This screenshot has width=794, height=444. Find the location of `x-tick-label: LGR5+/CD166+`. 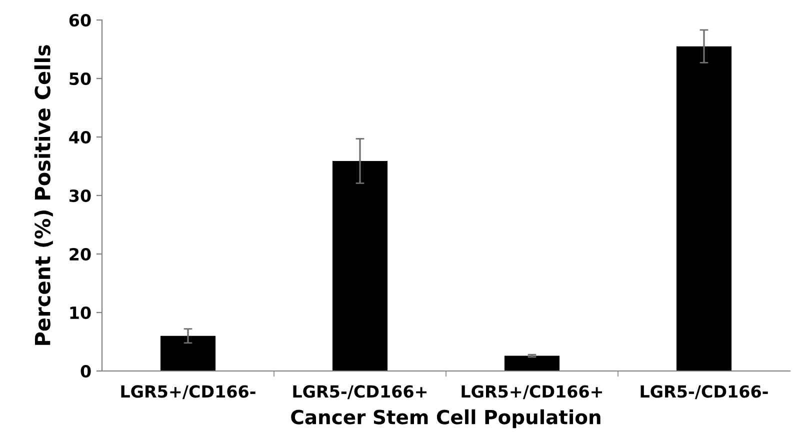

x-tick-label: LGR5+/CD166+ is located at coordinates (532, 392).